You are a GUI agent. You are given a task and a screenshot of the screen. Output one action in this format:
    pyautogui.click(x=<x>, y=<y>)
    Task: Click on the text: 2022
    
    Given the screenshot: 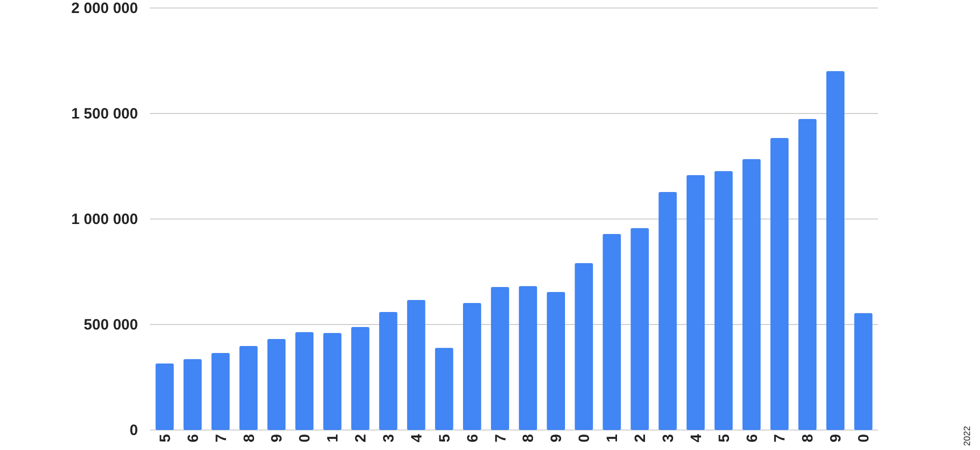 What is the action you would take?
    pyautogui.click(x=967, y=436)
    